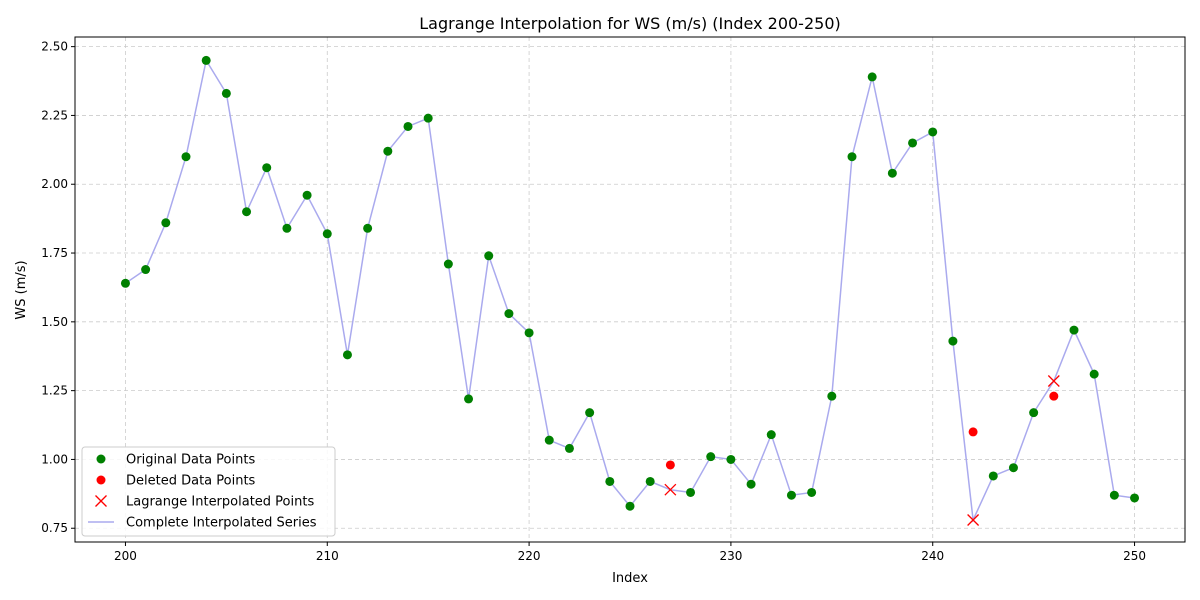  I want to click on y-tick-label: 1.00, so click(54, 459).